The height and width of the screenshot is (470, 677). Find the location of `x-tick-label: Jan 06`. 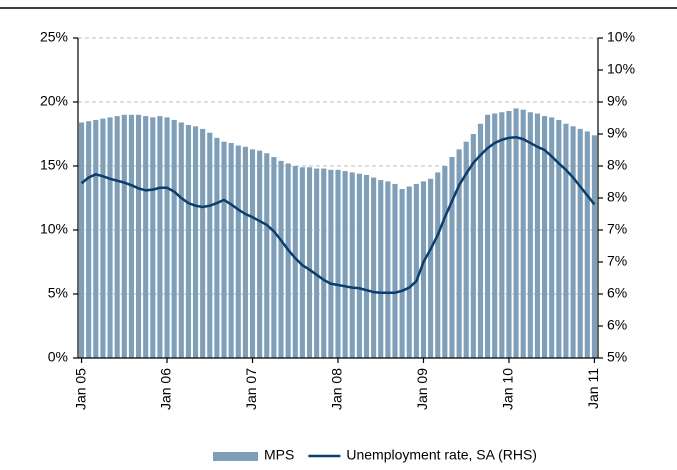

x-tick-label: Jan 06 is located at coordinates (166, 389).